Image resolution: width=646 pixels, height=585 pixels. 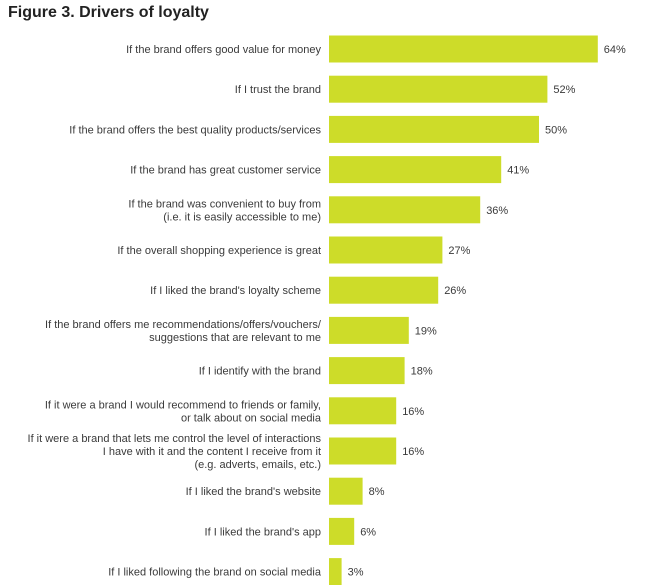 I want to click on value-label-8: 19%, so click(x=426, y=331).